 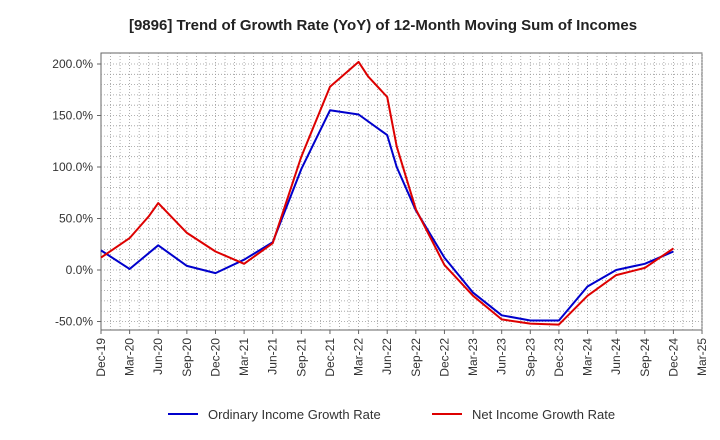 I want to click on x-tick-label: Dec-23, so click(x=559, y=357).